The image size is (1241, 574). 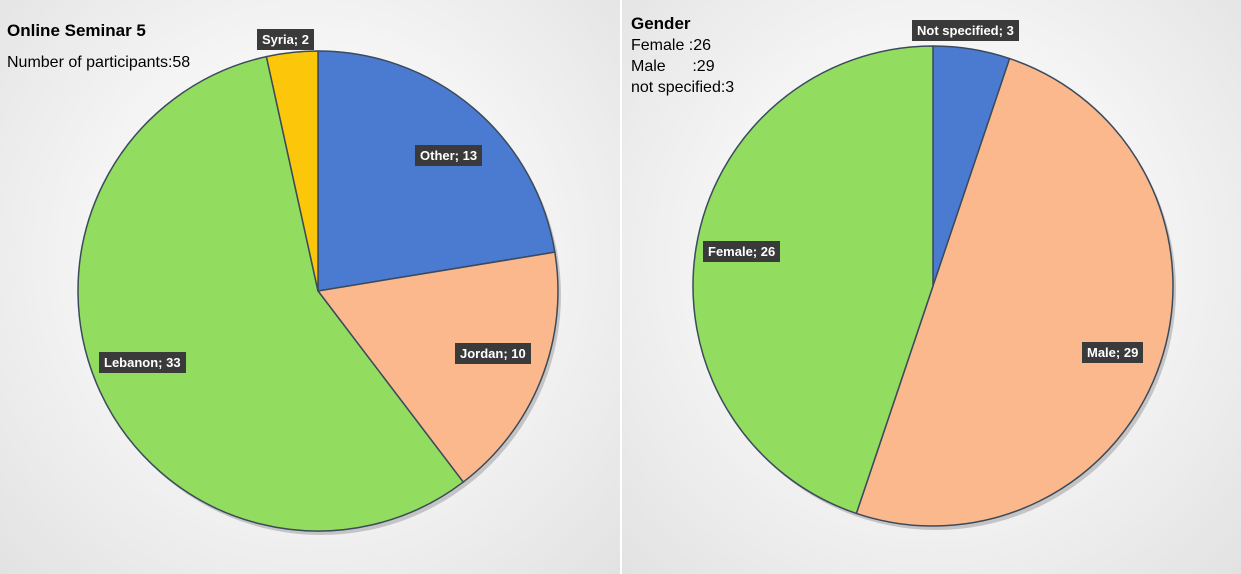 What do you see at coordinates (1113, 352) in the screenshot?
I see `data-label-male: Male; 29` at bounding box center [1113, 352].